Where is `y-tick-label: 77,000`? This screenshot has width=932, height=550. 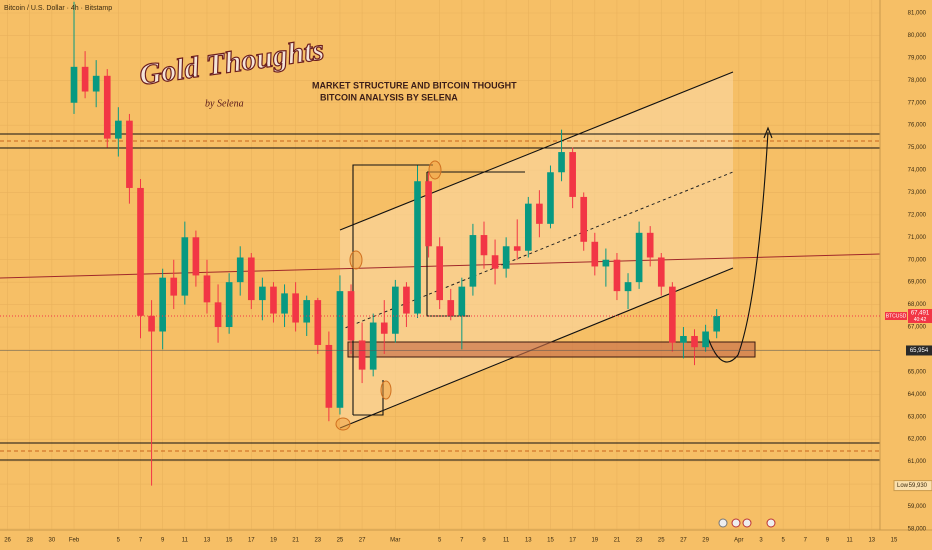 y-tick-label: 77,000 is located at coordinates (917, 103).